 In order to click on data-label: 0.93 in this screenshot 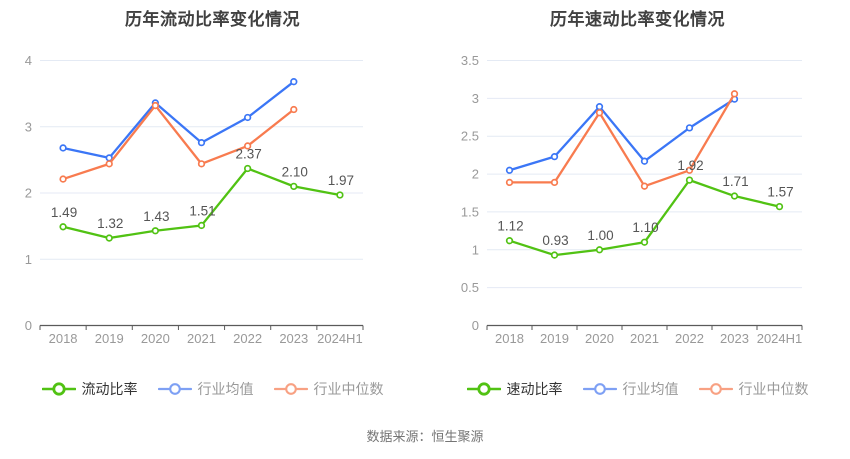, I will do `click(555, 240)`.